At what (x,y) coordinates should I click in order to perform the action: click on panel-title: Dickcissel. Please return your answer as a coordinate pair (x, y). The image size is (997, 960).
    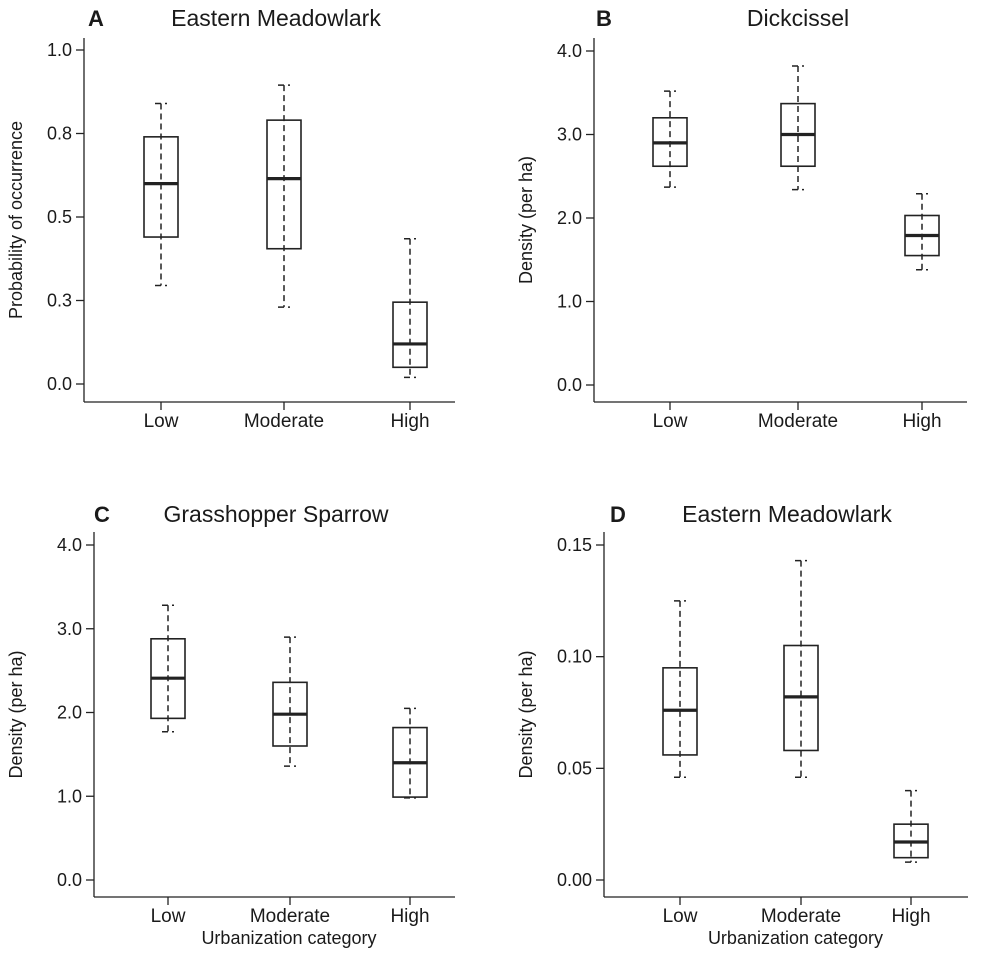
    Looking at the image, I should click on (798, 18).